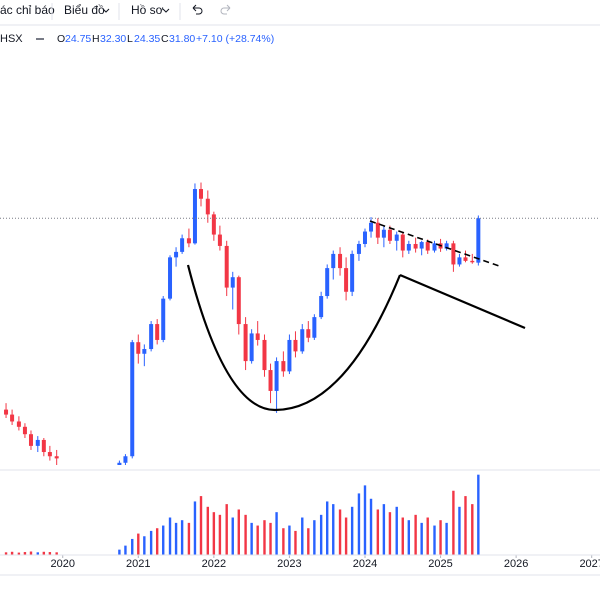 This screenshot has width=600, height=605. What do you see at coordinates (147, 10) in the screenshot?
I see `toolbar-item: Hồ sơ` at bounding box center [147, 10].